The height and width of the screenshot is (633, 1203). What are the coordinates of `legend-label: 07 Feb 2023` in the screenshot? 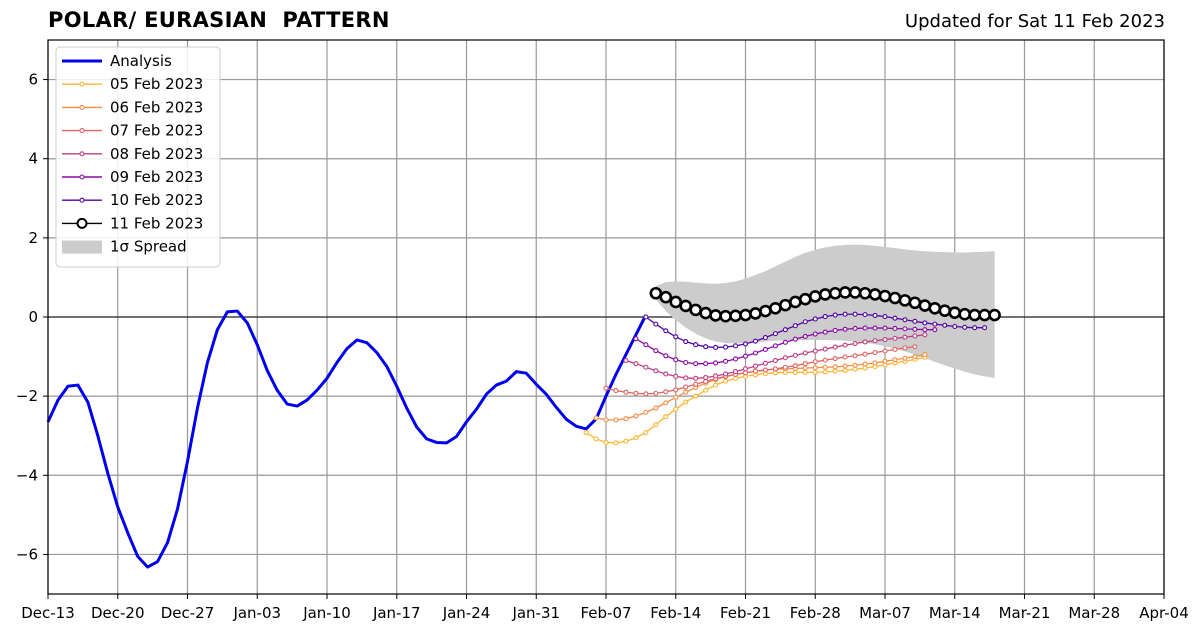 It's located at (156, 131).